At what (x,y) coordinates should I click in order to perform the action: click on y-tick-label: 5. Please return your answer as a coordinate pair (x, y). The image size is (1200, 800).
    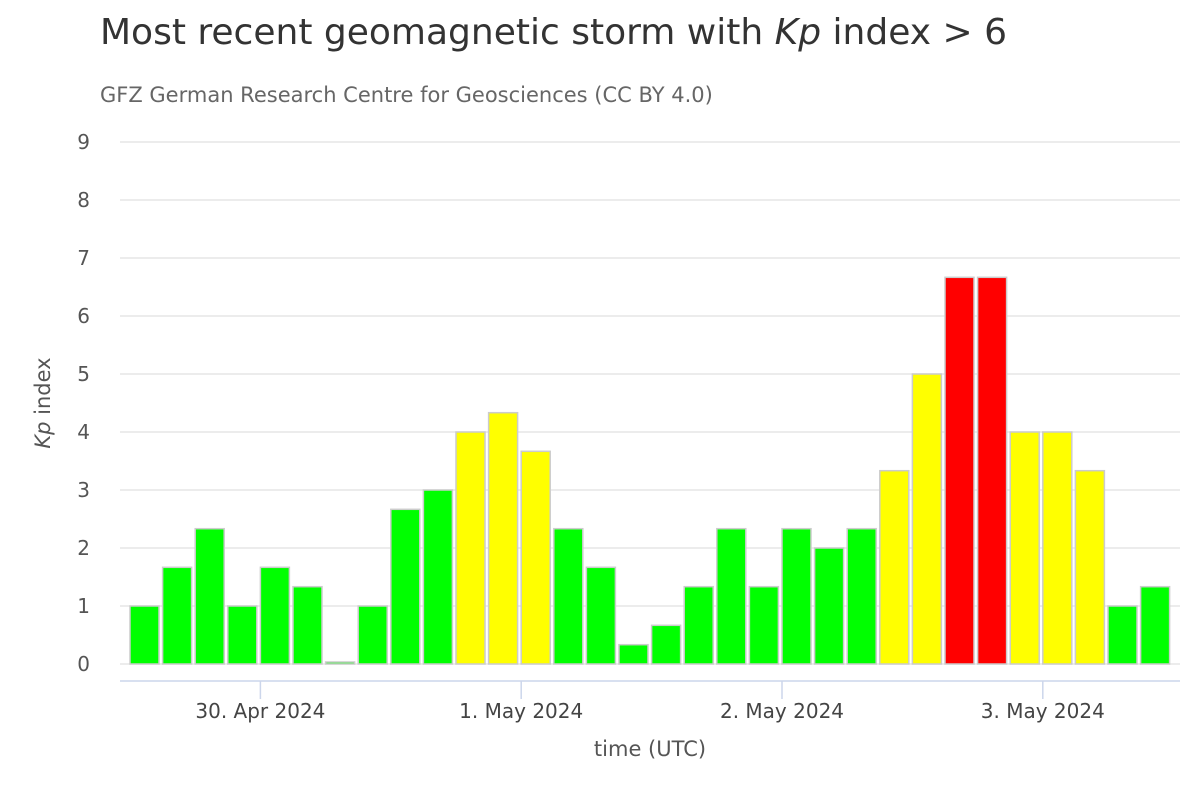
    Looking at the image, I should click on (83, 374).